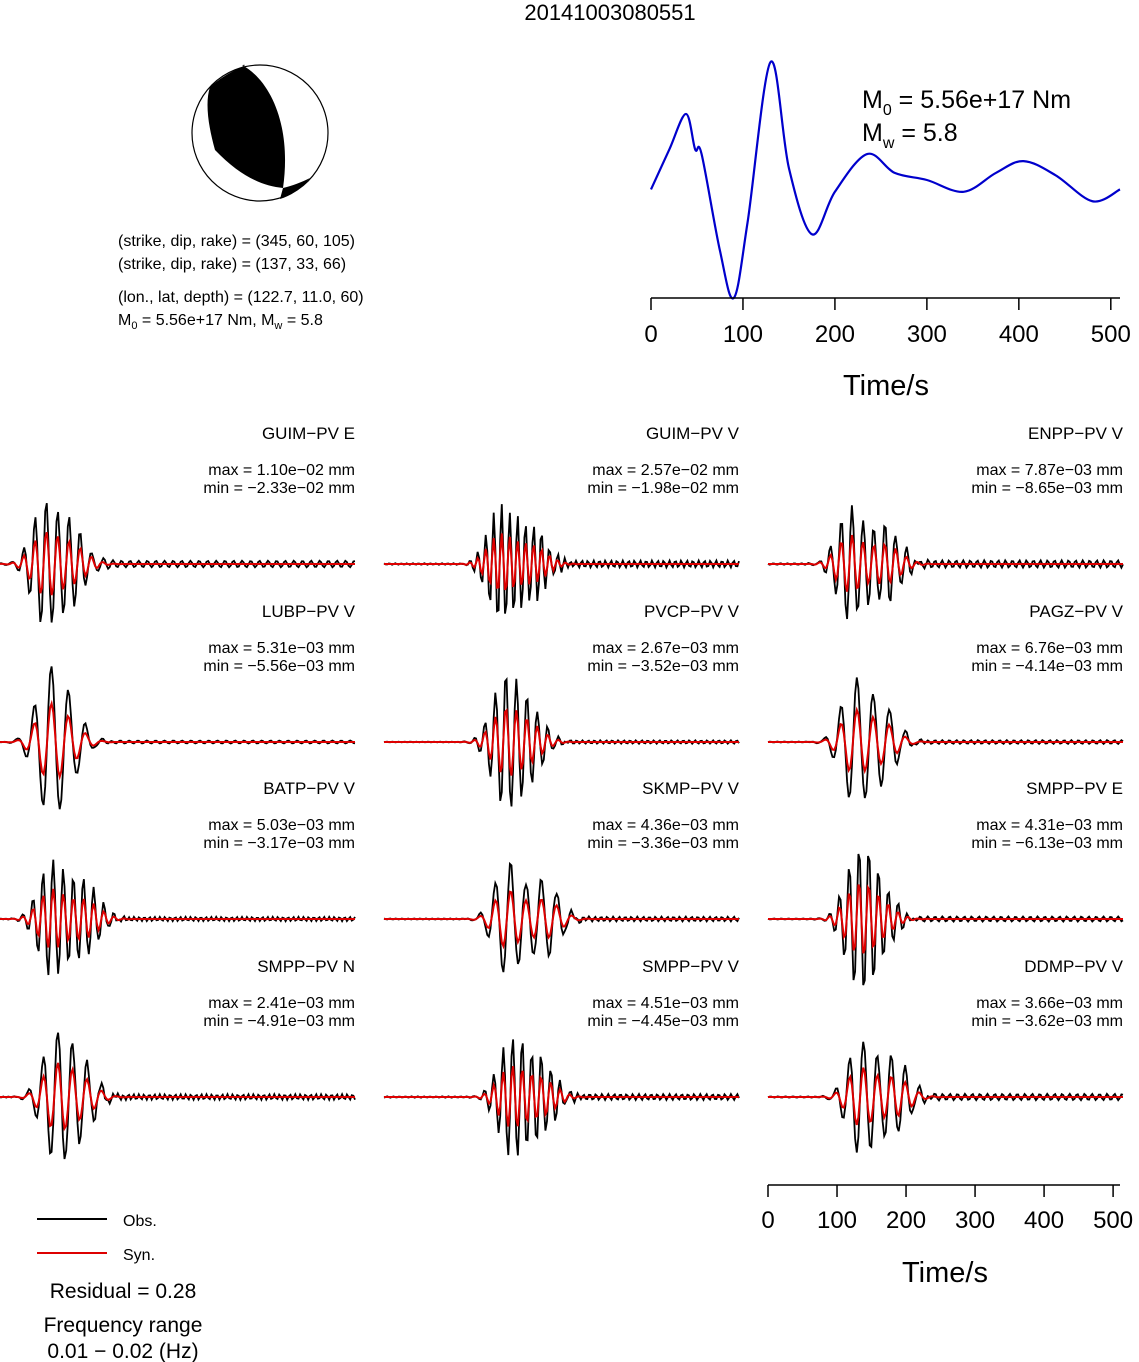 Image resolution: width=1139 pixels, height=1362 pixels. Describe the element at coordinates (281, 470) in the screenshot. I see `station-max-amplitude: max = 1.10e−02 mm` at that location.